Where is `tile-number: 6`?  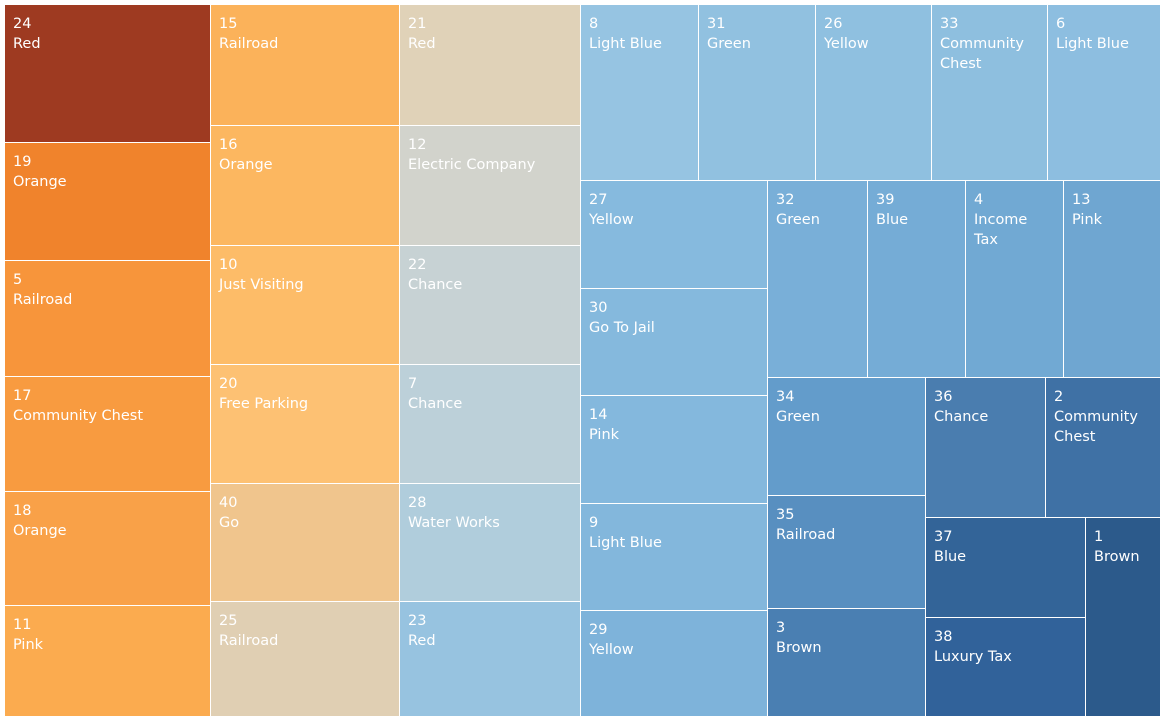 tile-number: 6 is located at coordinates (1061, 24).